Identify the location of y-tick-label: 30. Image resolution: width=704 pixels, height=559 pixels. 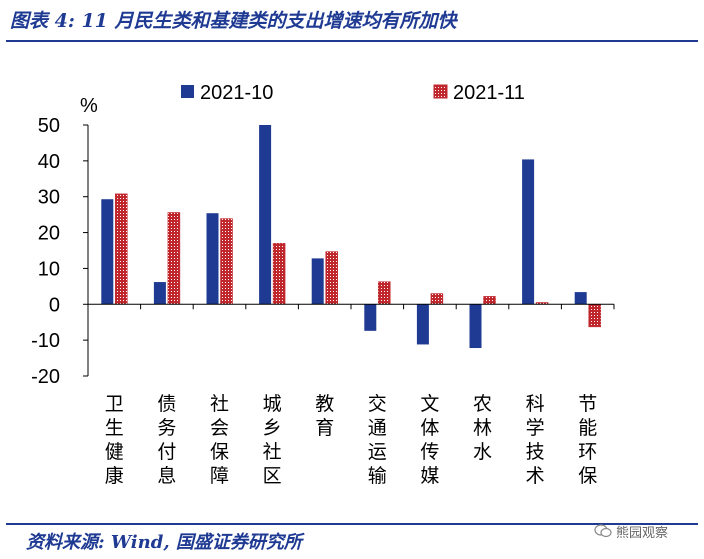
(49, 198).